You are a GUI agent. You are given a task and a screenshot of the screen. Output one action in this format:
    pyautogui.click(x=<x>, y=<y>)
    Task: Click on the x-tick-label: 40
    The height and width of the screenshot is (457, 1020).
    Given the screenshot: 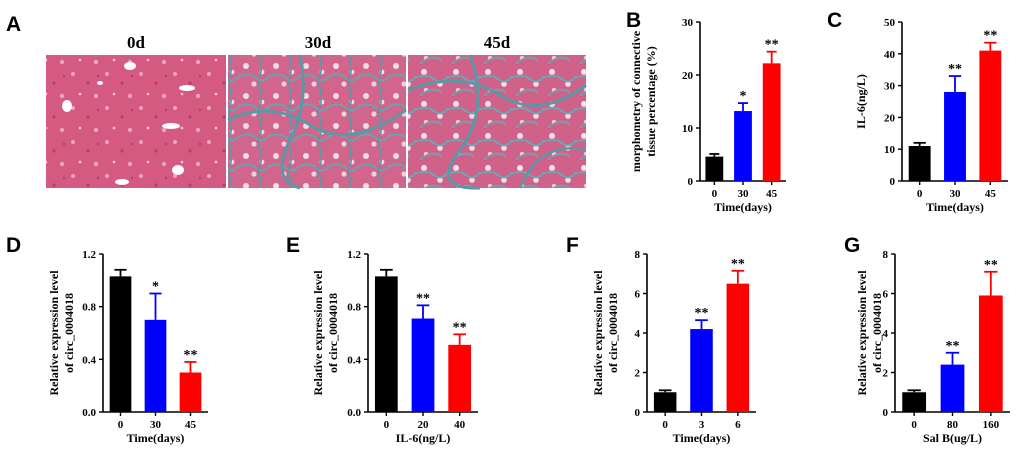 What is the action you would take?
    pyautogui.click(x=460, y=425)
    